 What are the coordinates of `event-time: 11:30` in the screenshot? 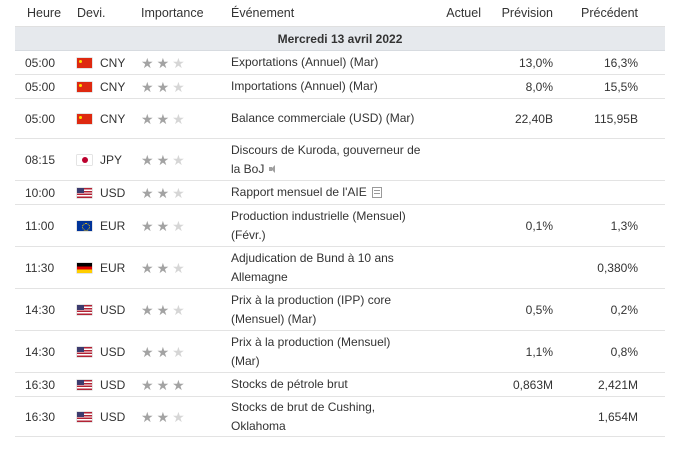 It's located at (40, 267).